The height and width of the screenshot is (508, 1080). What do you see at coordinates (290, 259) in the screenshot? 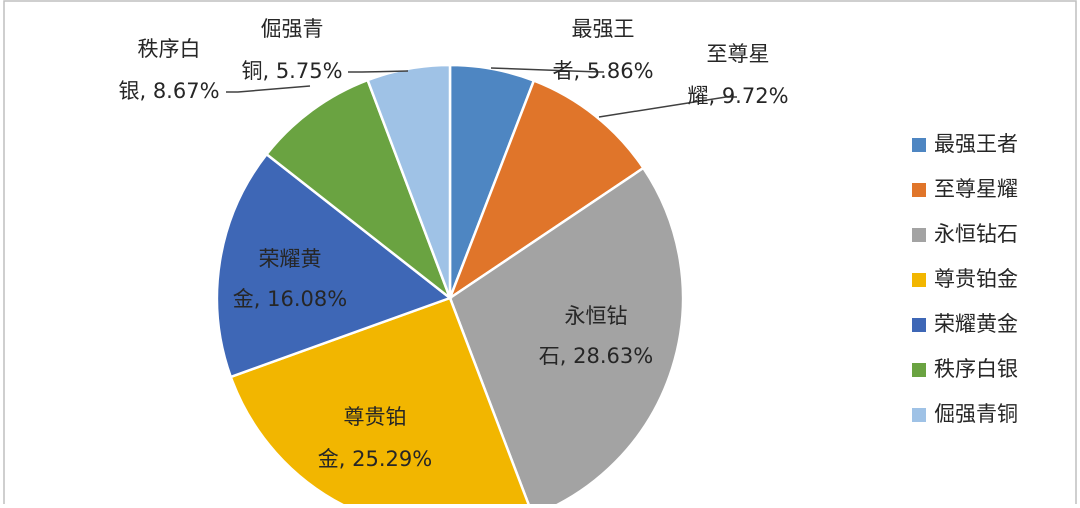
I see `data-label-5-label-line1: 荣耀黄` at bounding box center [290, 259].